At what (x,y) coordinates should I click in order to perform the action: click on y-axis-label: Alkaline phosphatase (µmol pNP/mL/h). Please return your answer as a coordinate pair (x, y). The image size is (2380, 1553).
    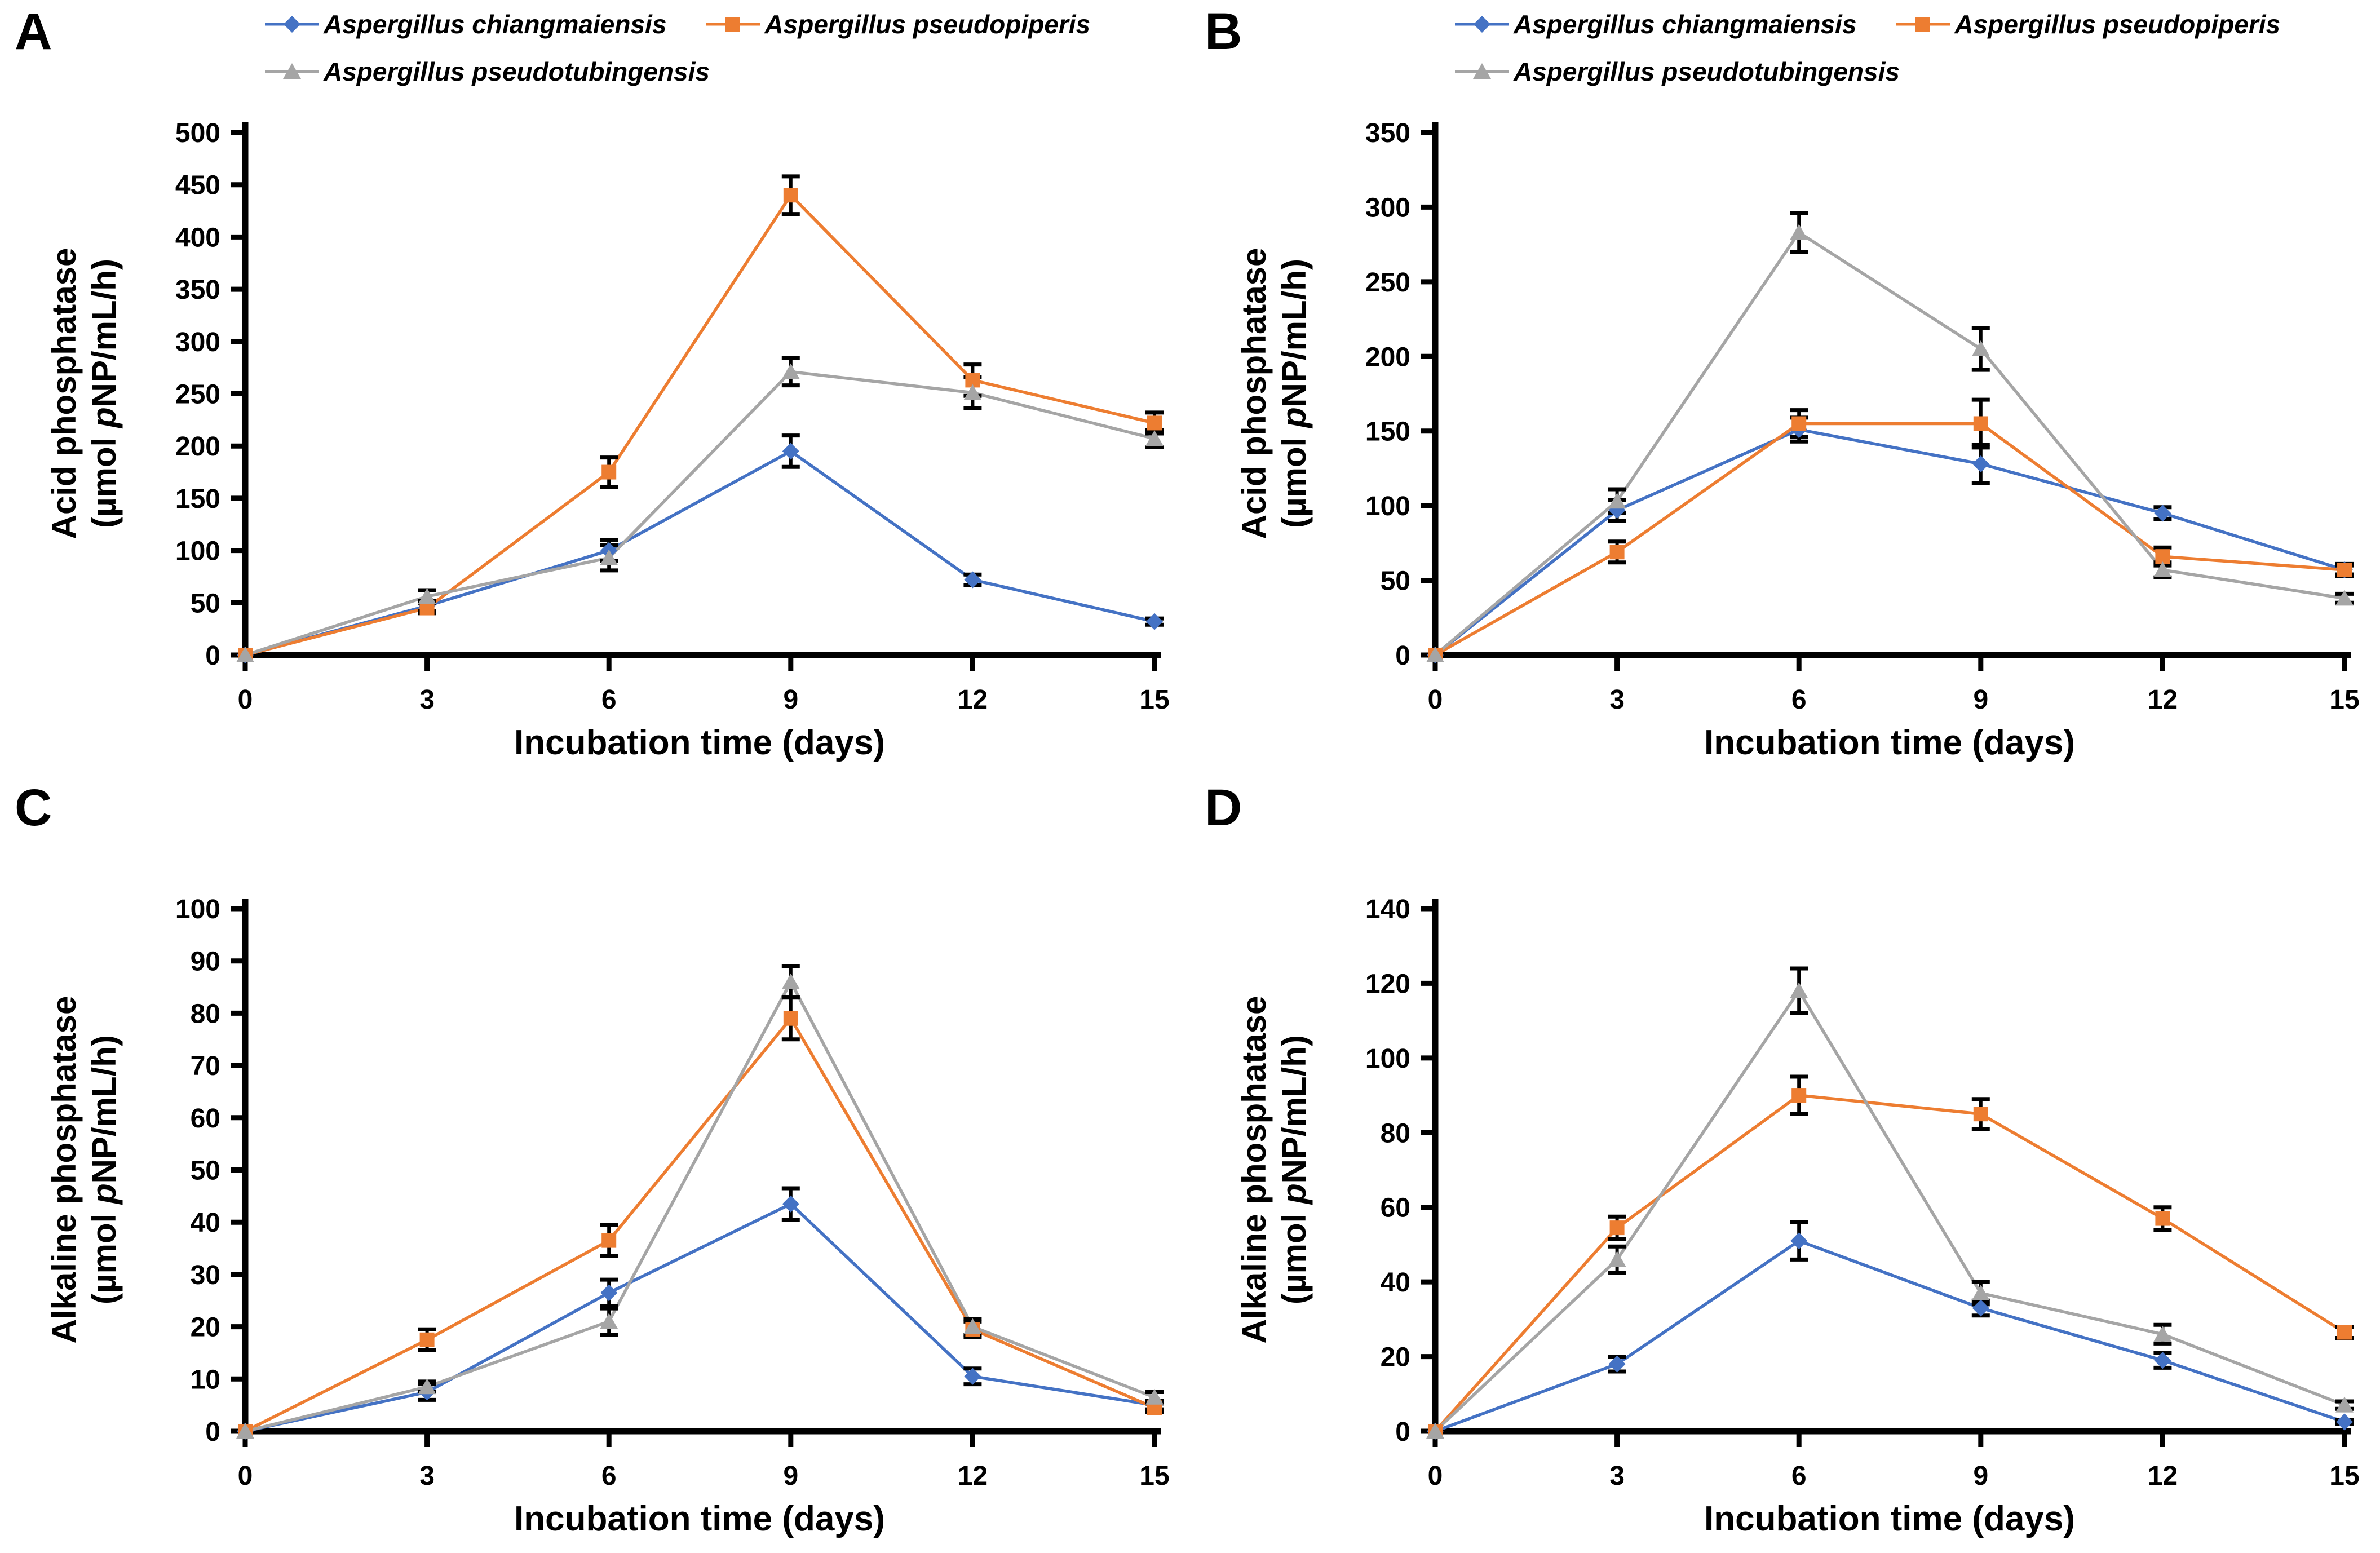
    Looking at the image, I should click on (1275, 1170).